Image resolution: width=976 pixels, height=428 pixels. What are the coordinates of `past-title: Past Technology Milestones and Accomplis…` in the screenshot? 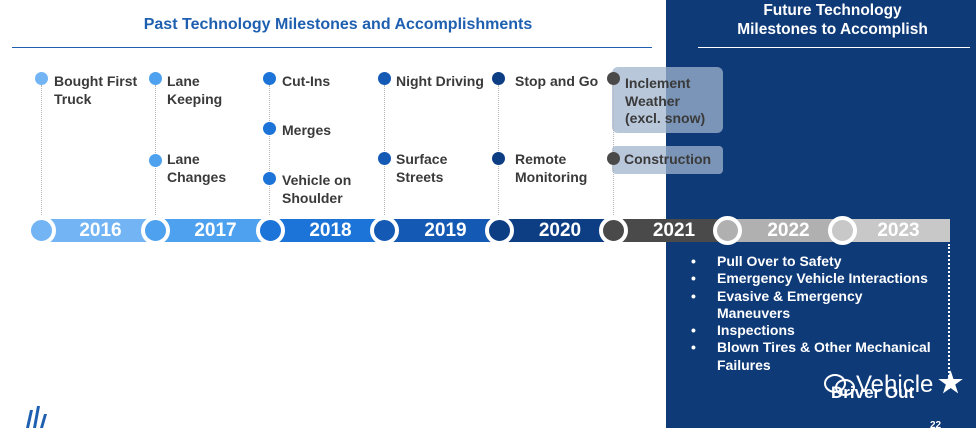 It's located at (338, 24).